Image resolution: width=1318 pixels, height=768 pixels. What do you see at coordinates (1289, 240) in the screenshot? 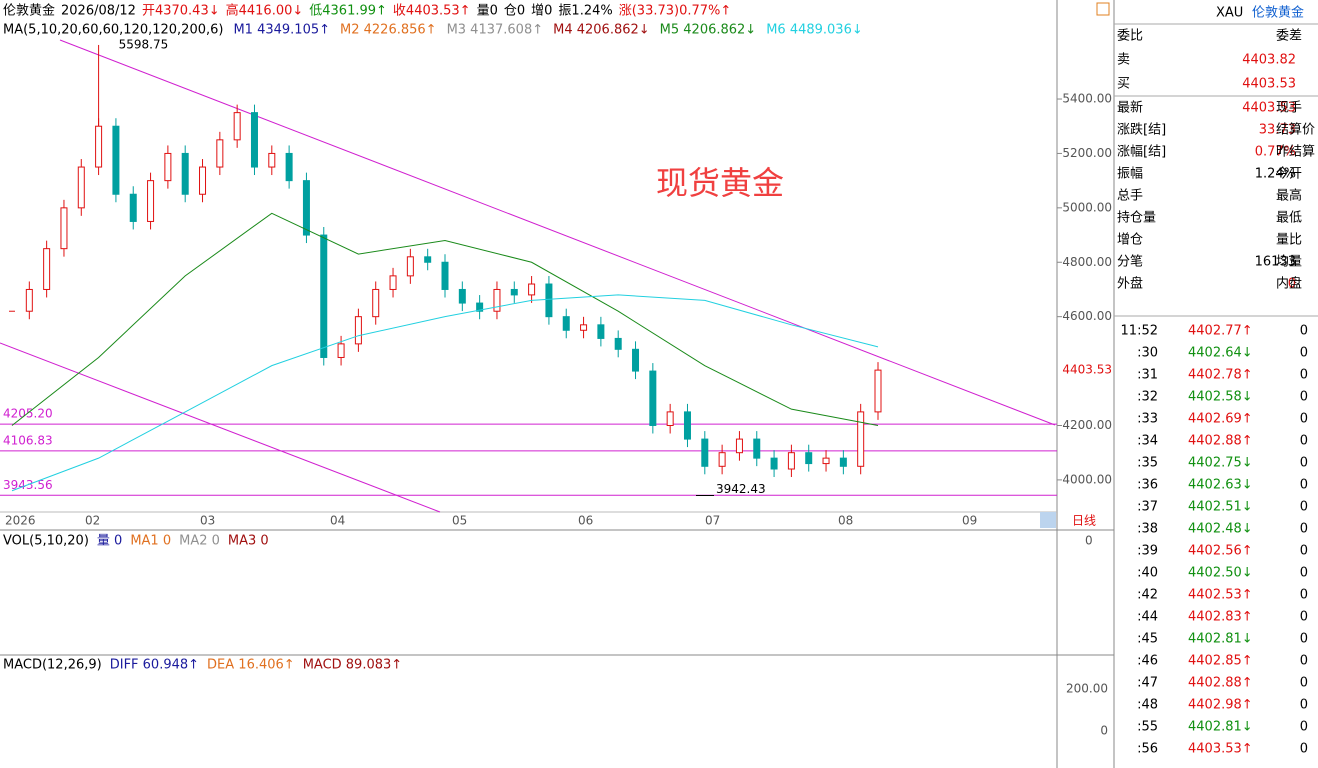
I see `panel-label: 量比` at bounding box center [1289, 240].